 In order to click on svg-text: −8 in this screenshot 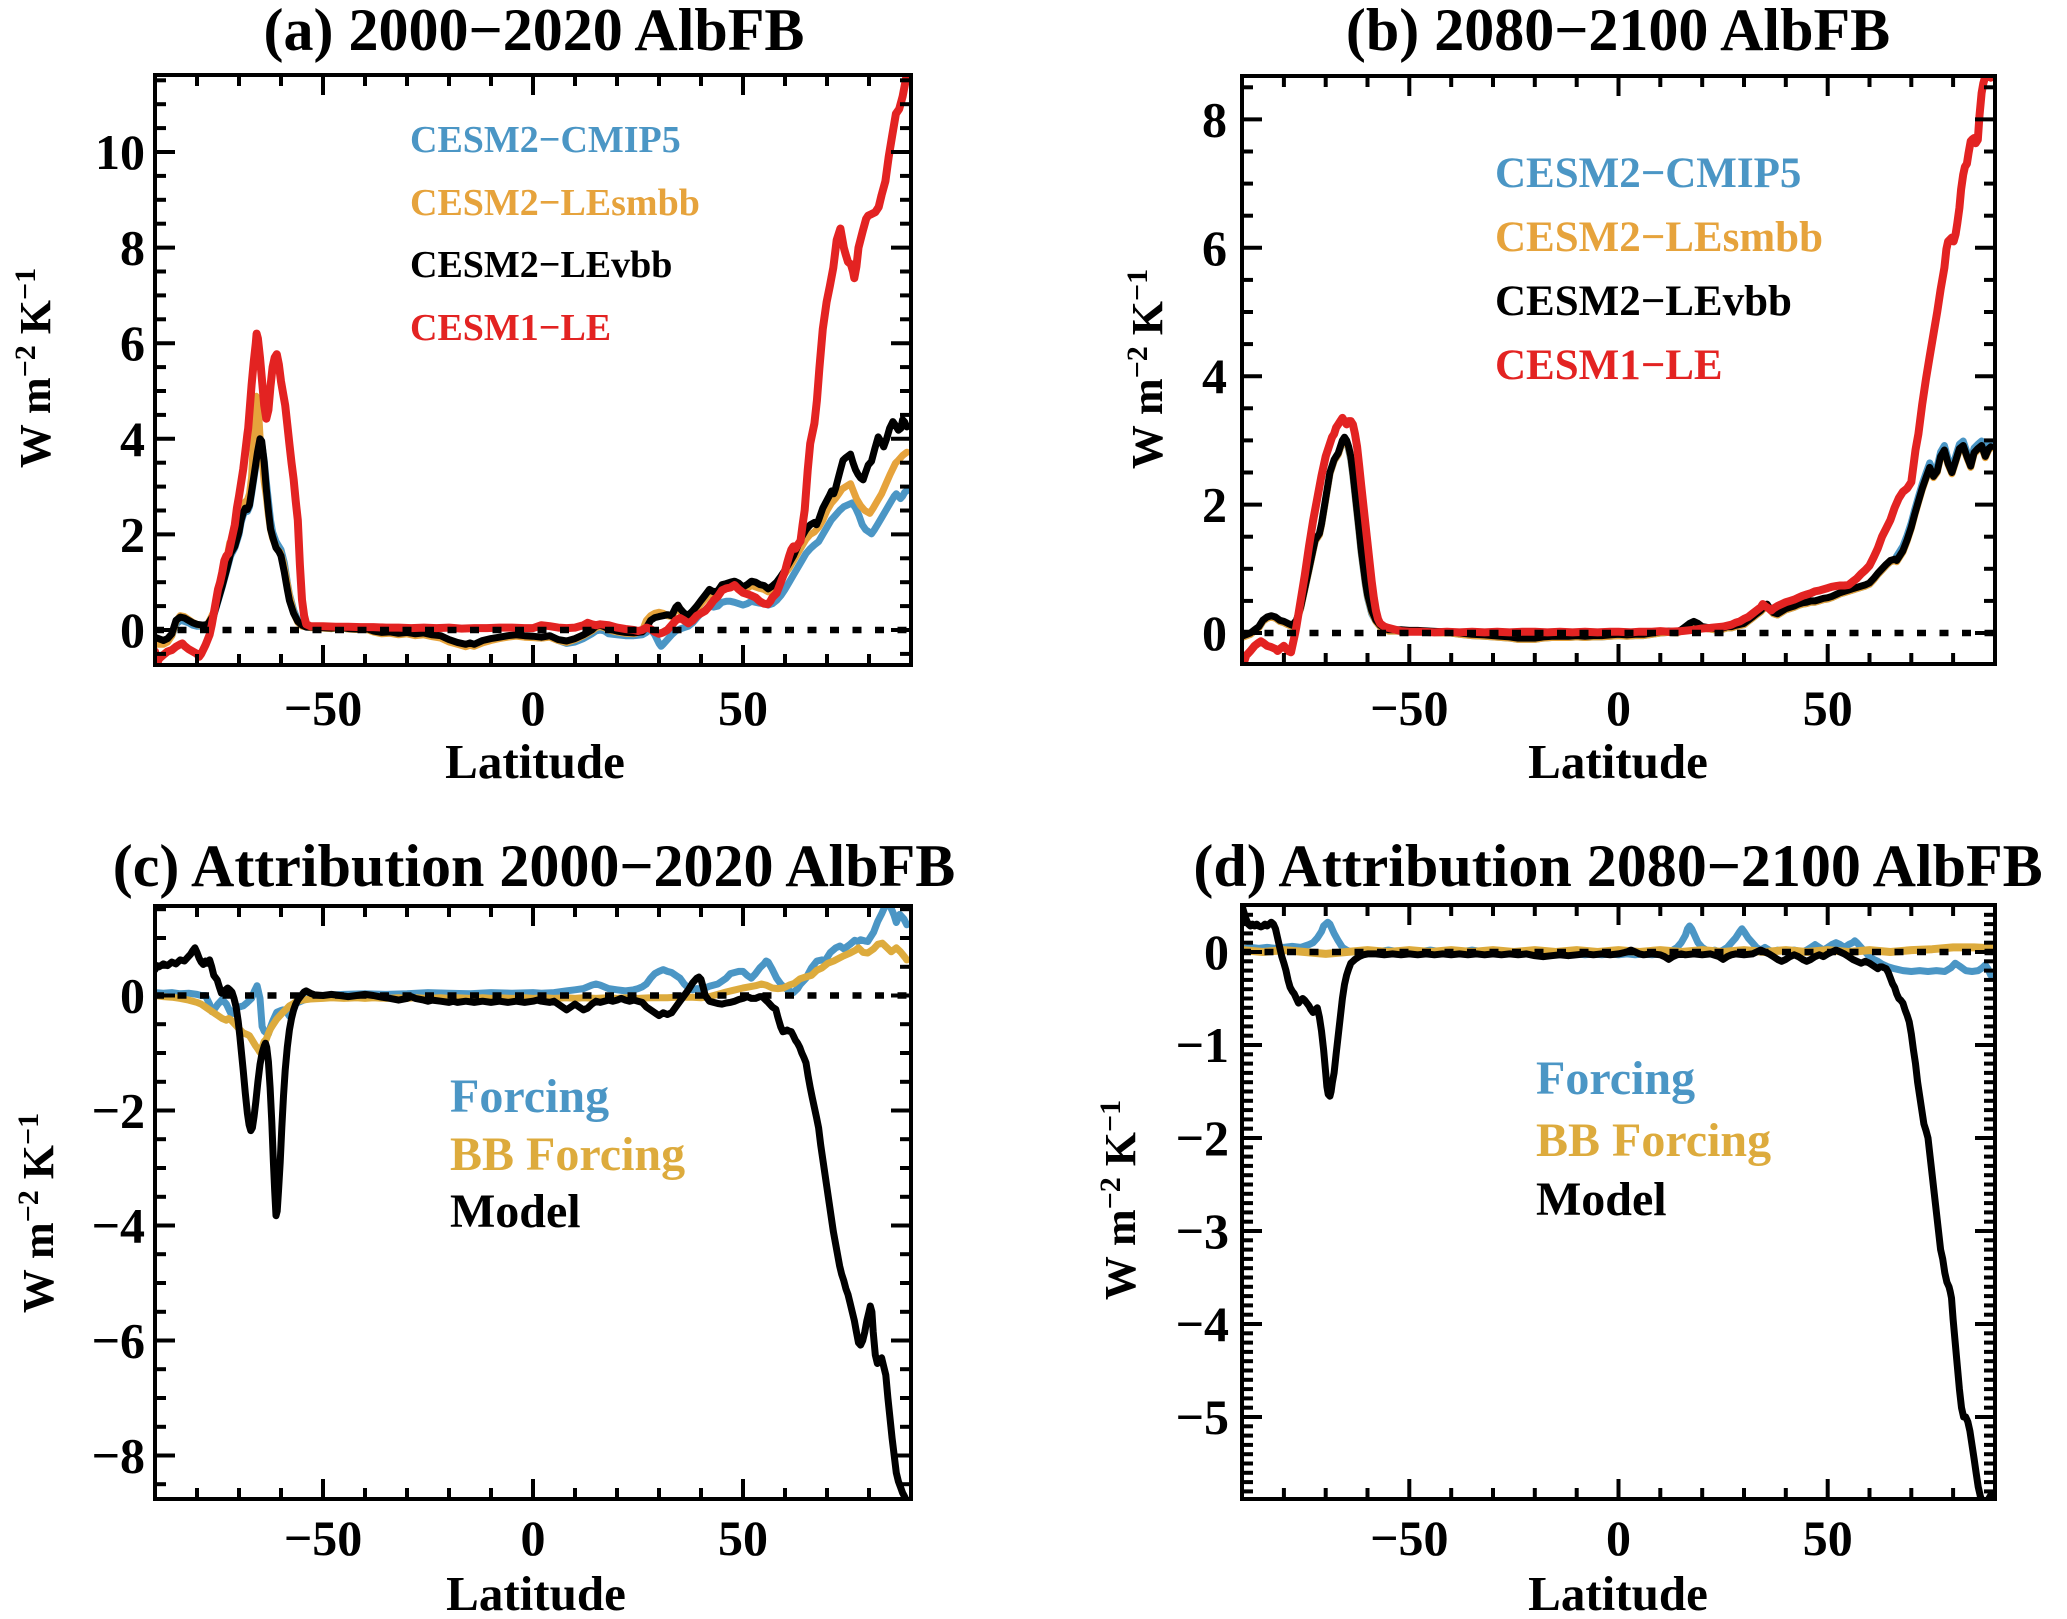, I will do `click(119, 1456)`.